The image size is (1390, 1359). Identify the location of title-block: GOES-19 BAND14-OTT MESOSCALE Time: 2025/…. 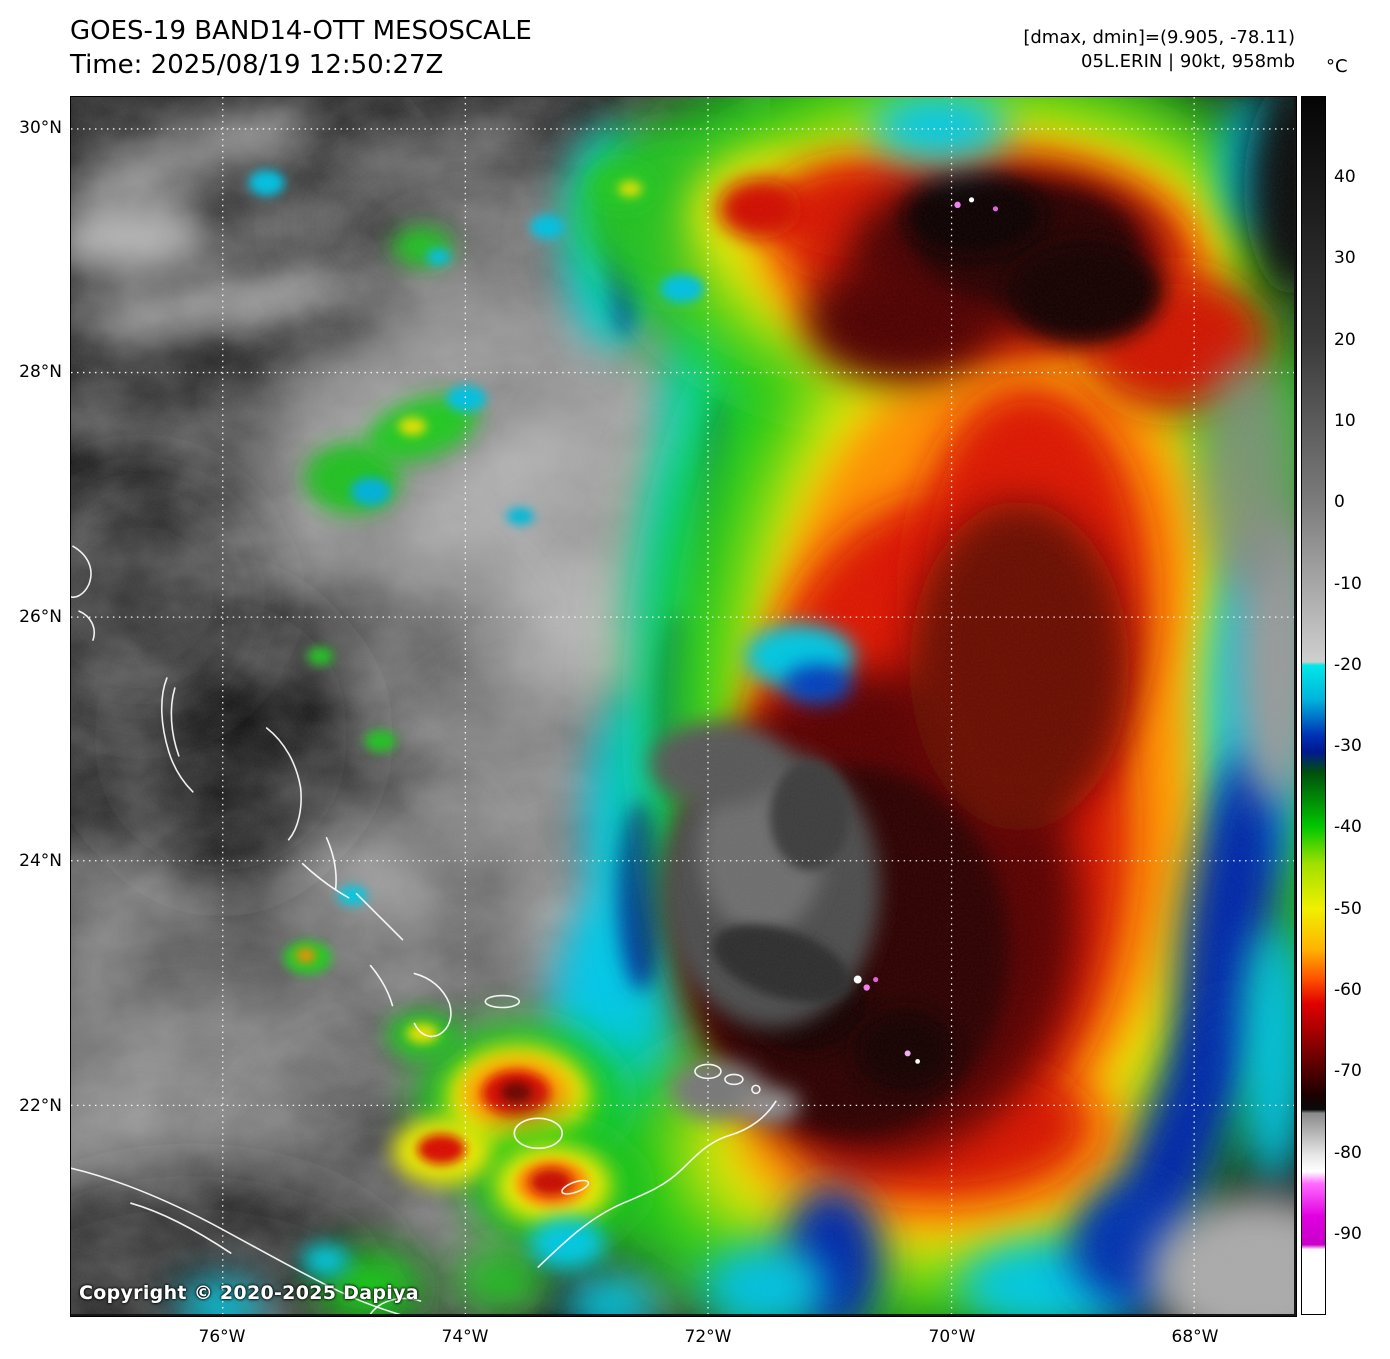
(301, 48).